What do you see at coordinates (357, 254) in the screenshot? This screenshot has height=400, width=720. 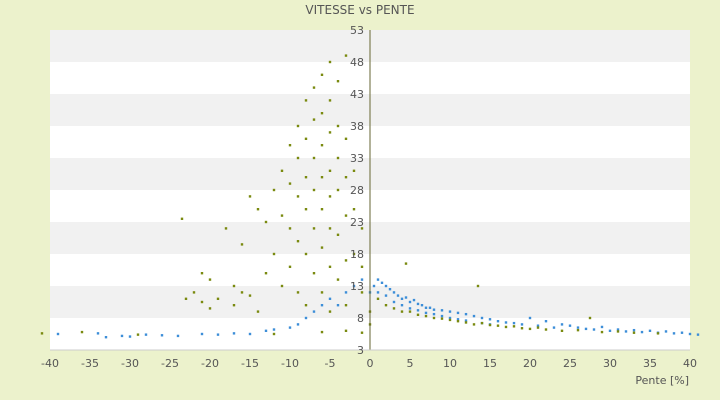 I see `y-tick-label: 18` at bounding box center [357, 254].